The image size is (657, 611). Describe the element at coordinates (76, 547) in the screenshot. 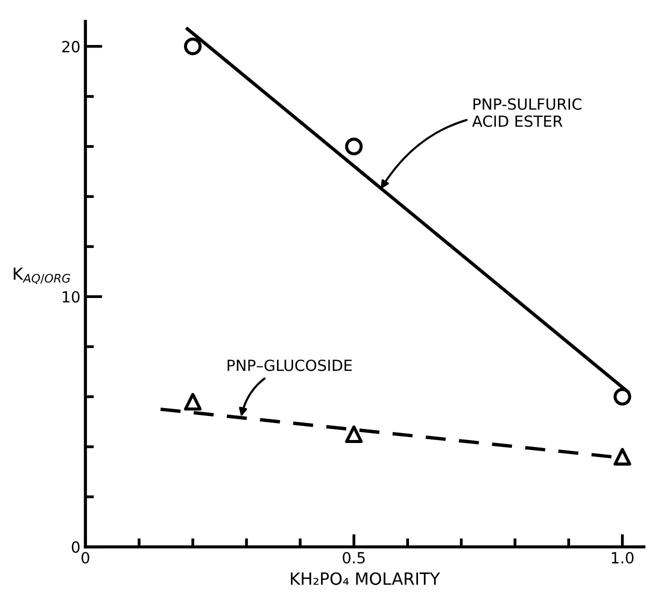

I see `y-tick-label: 0` at that location.